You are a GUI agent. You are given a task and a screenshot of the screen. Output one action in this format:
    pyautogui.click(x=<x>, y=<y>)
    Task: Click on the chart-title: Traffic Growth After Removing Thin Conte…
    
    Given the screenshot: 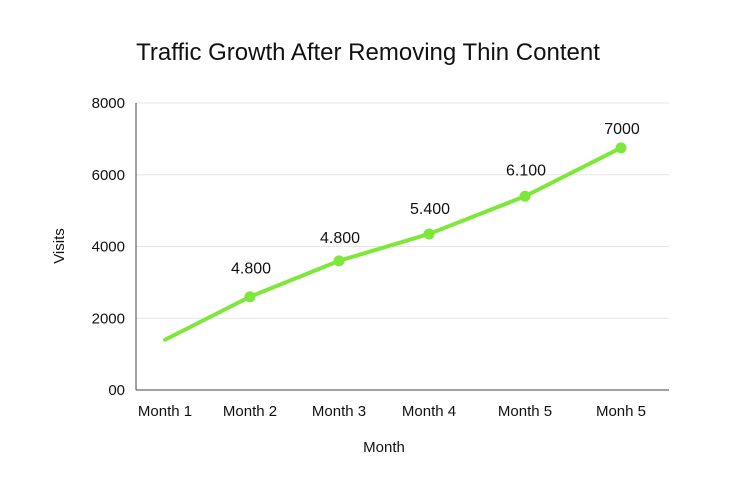 What is the action you would take?
    pyautogui.click(x=368, y=52)
    